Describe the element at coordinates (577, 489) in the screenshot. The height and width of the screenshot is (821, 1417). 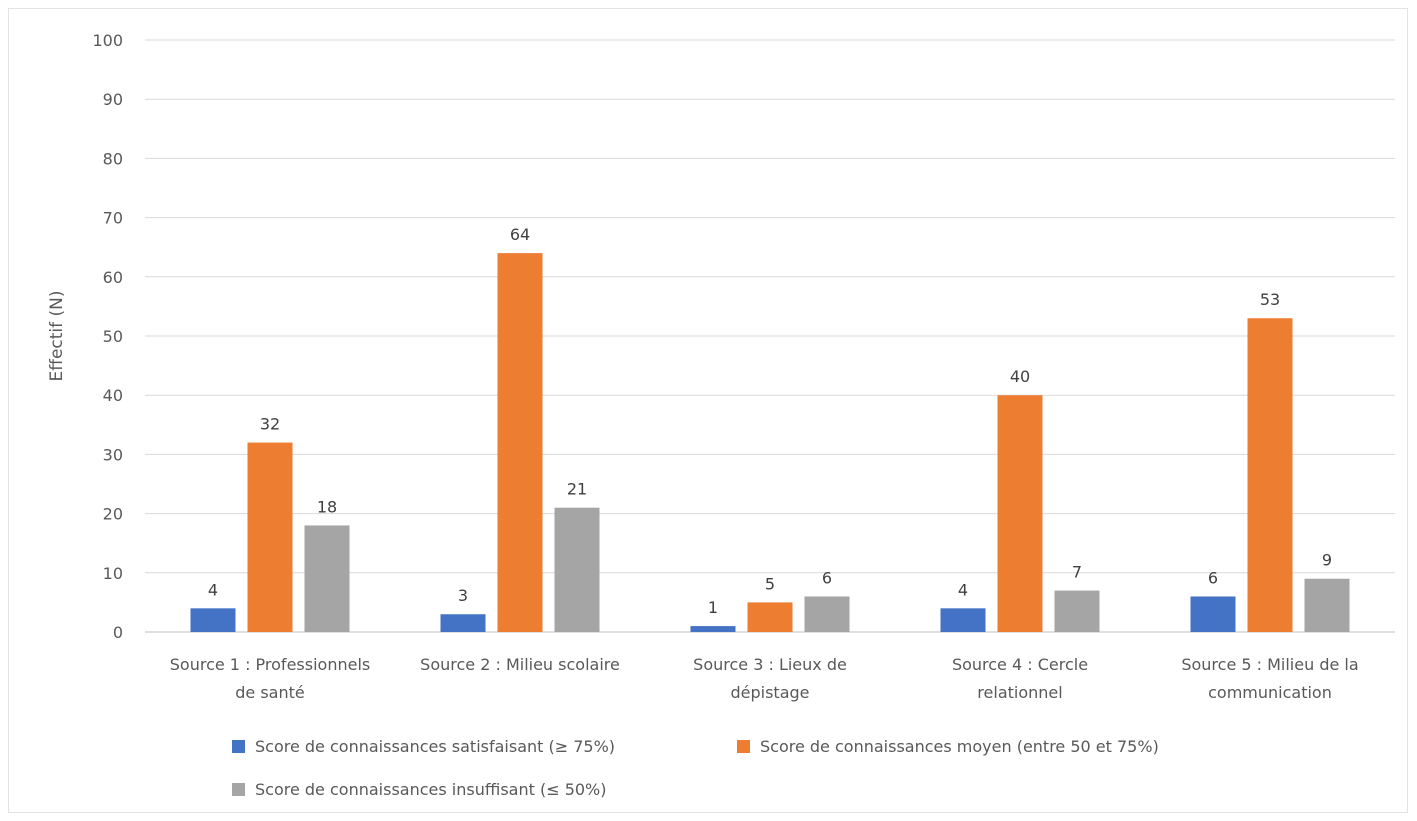
I see `data-label: 21` at that location.